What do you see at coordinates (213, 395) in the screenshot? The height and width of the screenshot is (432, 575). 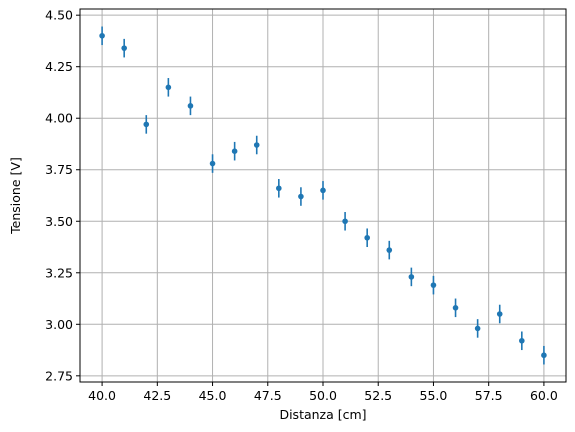 I see `x-tick-label: 45.0` at bounding box center [213, 395].